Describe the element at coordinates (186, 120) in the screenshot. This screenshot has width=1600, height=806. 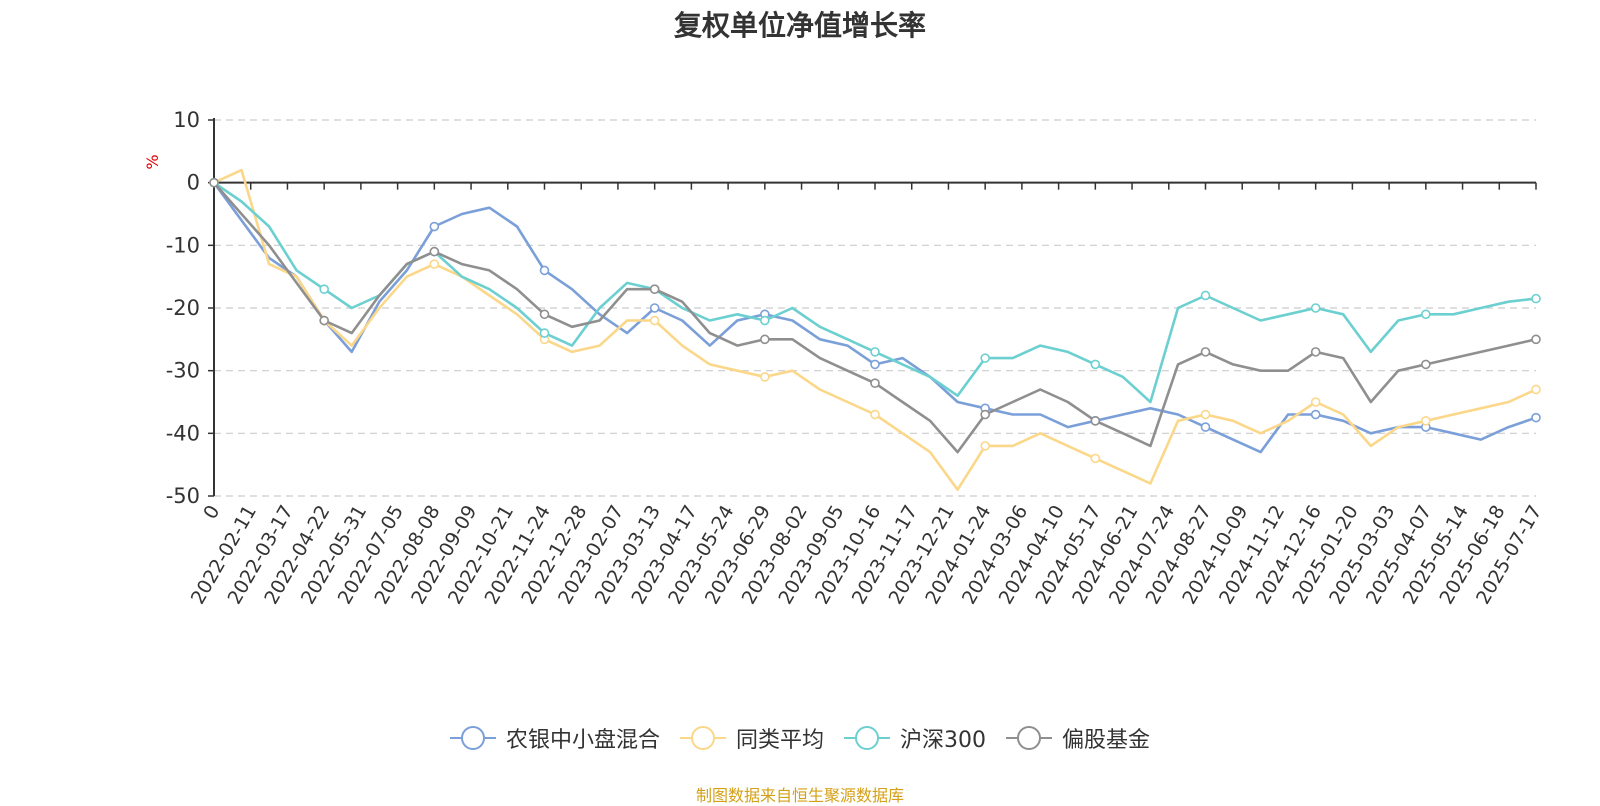
I see `y-tick-label: 10` at that location.